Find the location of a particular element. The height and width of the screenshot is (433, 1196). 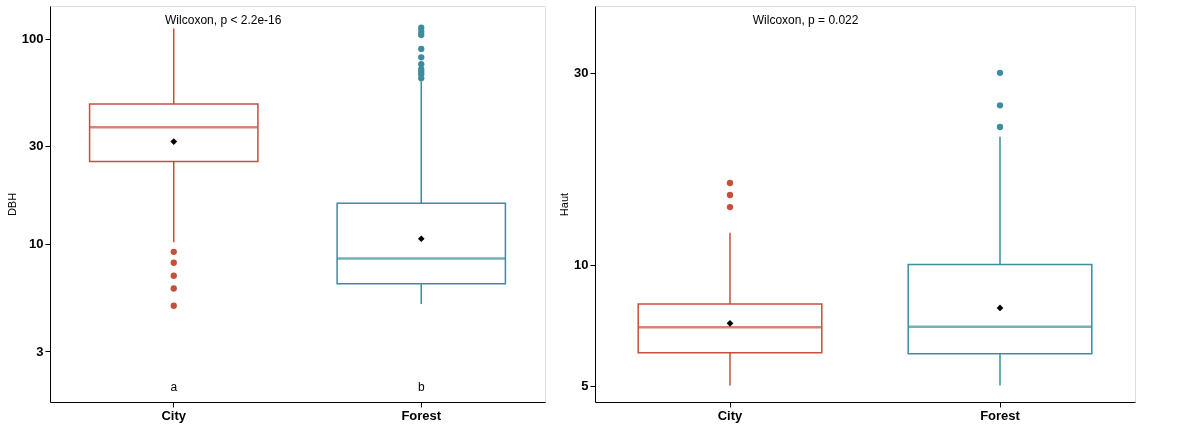

y-tick-label: 3 is located at coordinates (40, 351).